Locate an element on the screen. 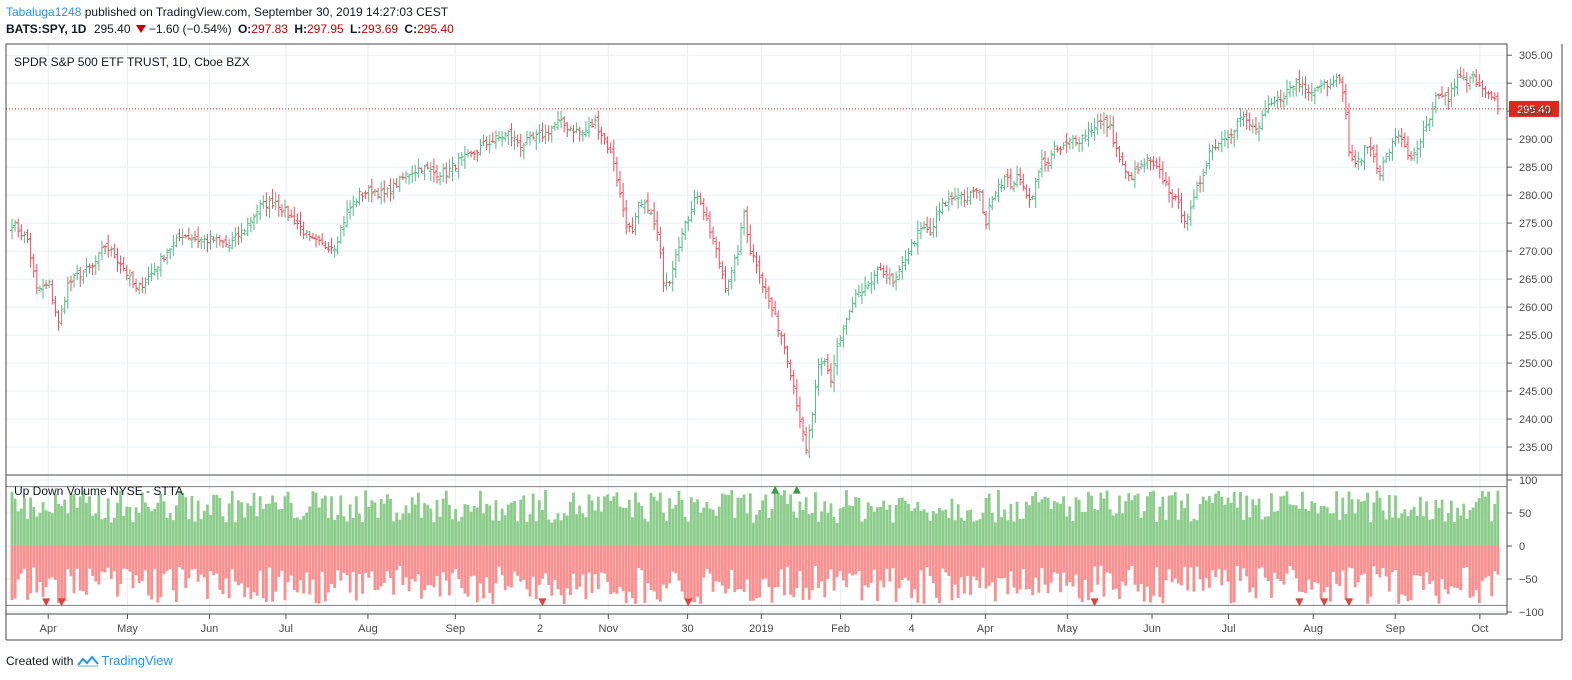 The width and height of the screenshot is (1572, 680). open-label: O: is located at coordinates (244, 29).